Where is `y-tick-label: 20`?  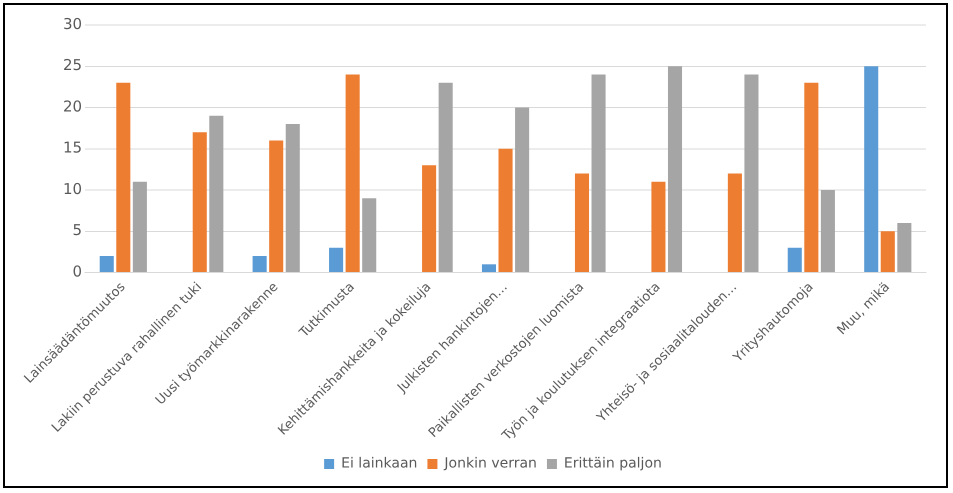 y-tick-label: 20 is located at coordinates (72, 106).